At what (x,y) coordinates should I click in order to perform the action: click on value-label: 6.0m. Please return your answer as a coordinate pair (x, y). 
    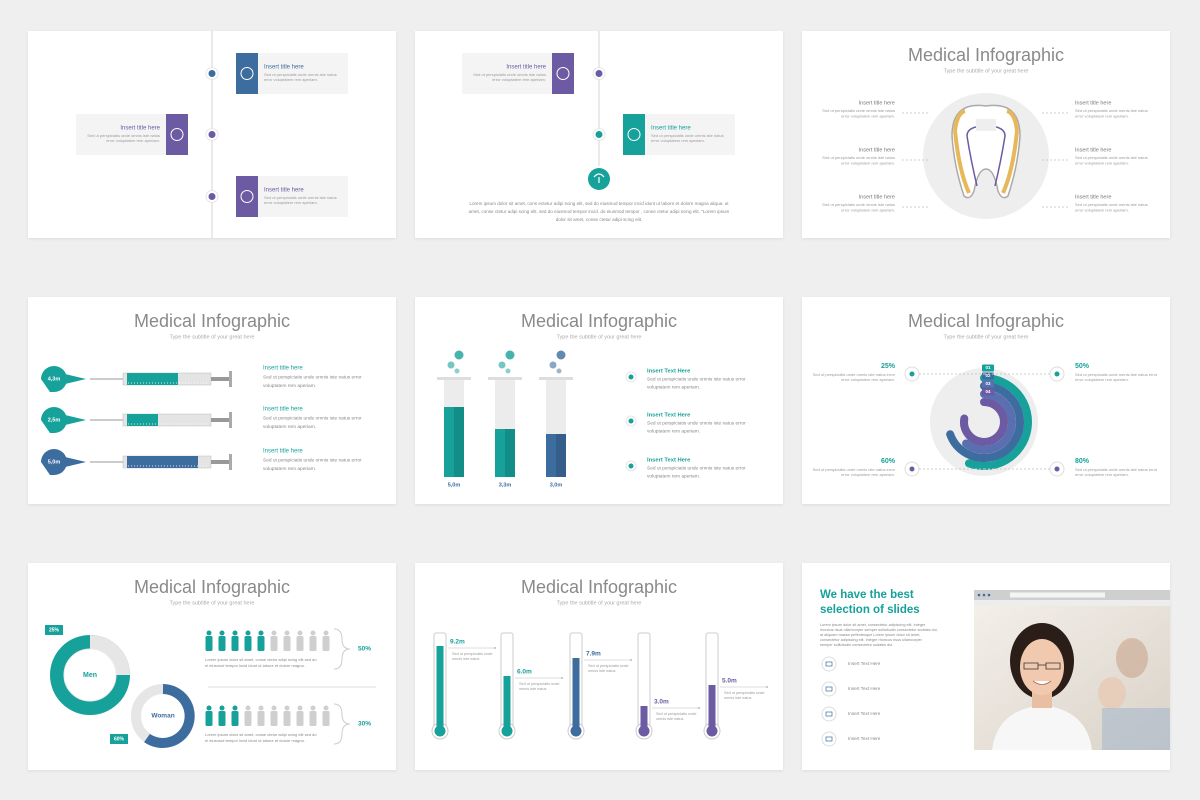
    Looking at the image, I should click on (524, 672).